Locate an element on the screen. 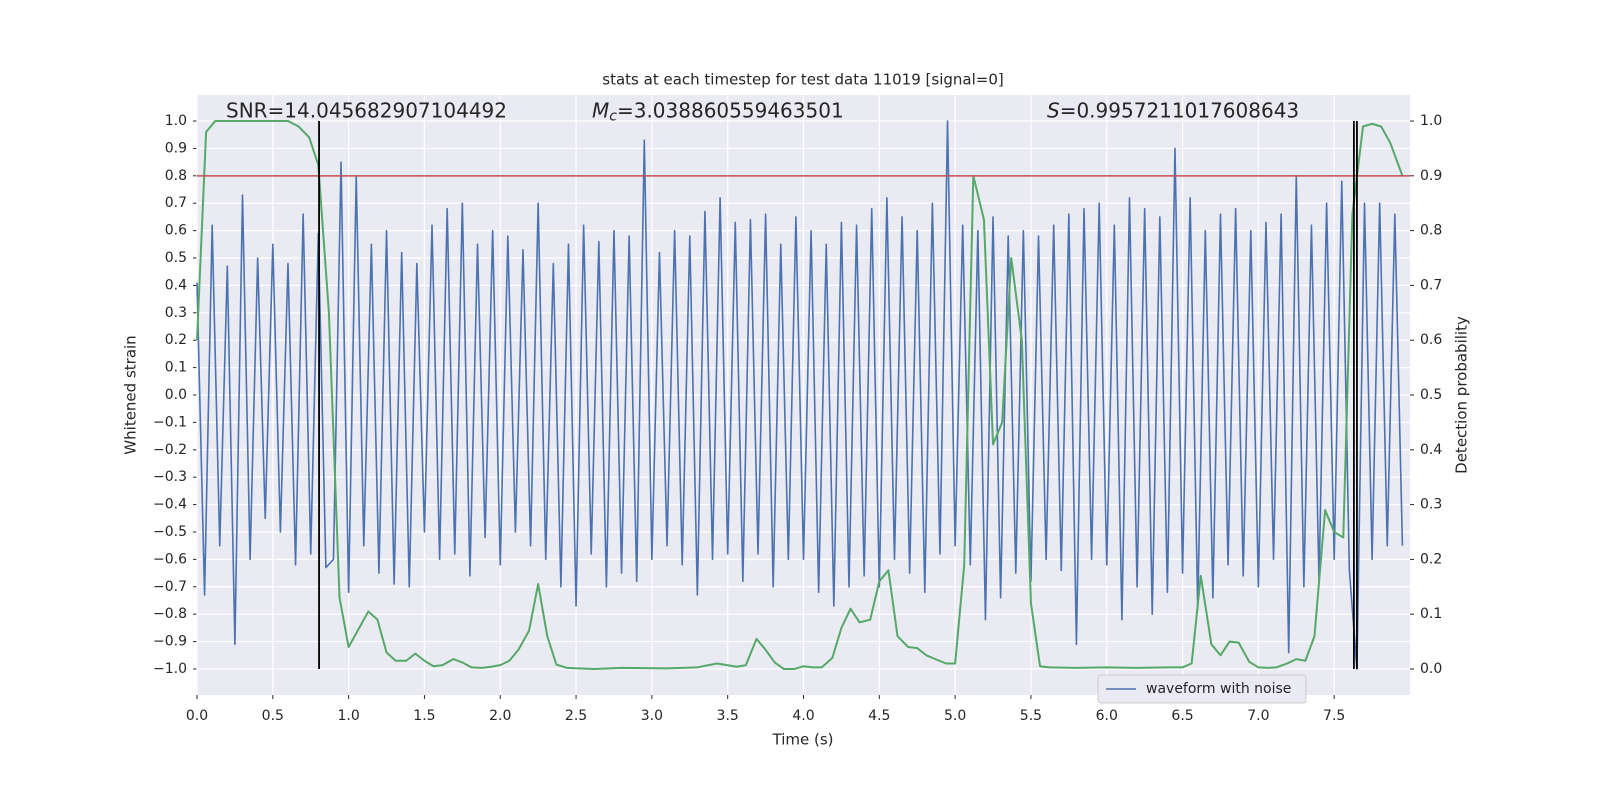 The width and height of the screenshot is (1600, 804). y2-tick-label: 1.0 is located at coordinates (1431, 121).